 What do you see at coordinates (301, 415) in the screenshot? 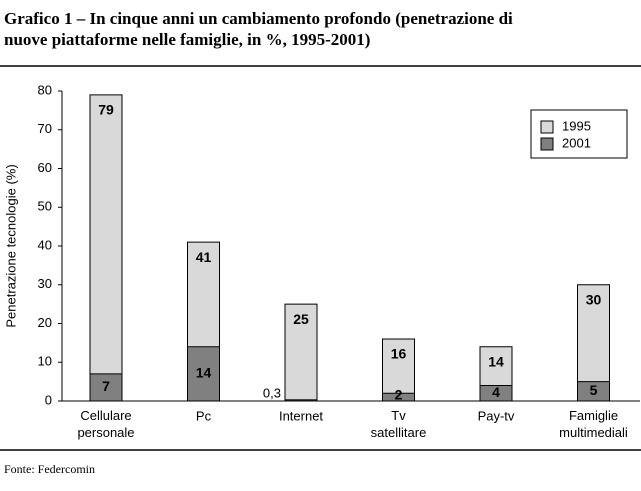
I see `x-tick-label: Internet` at bounding box center [301, 415].